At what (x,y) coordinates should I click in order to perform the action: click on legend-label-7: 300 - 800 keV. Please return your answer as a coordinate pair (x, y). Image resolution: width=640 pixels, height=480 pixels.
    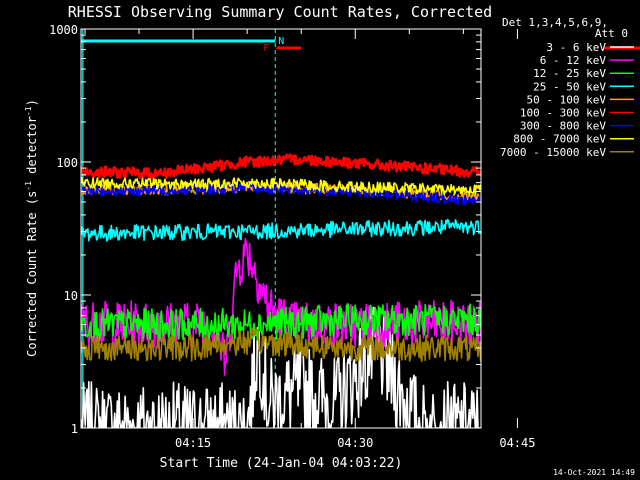
    Looking at the image, I should click on (563, 126).